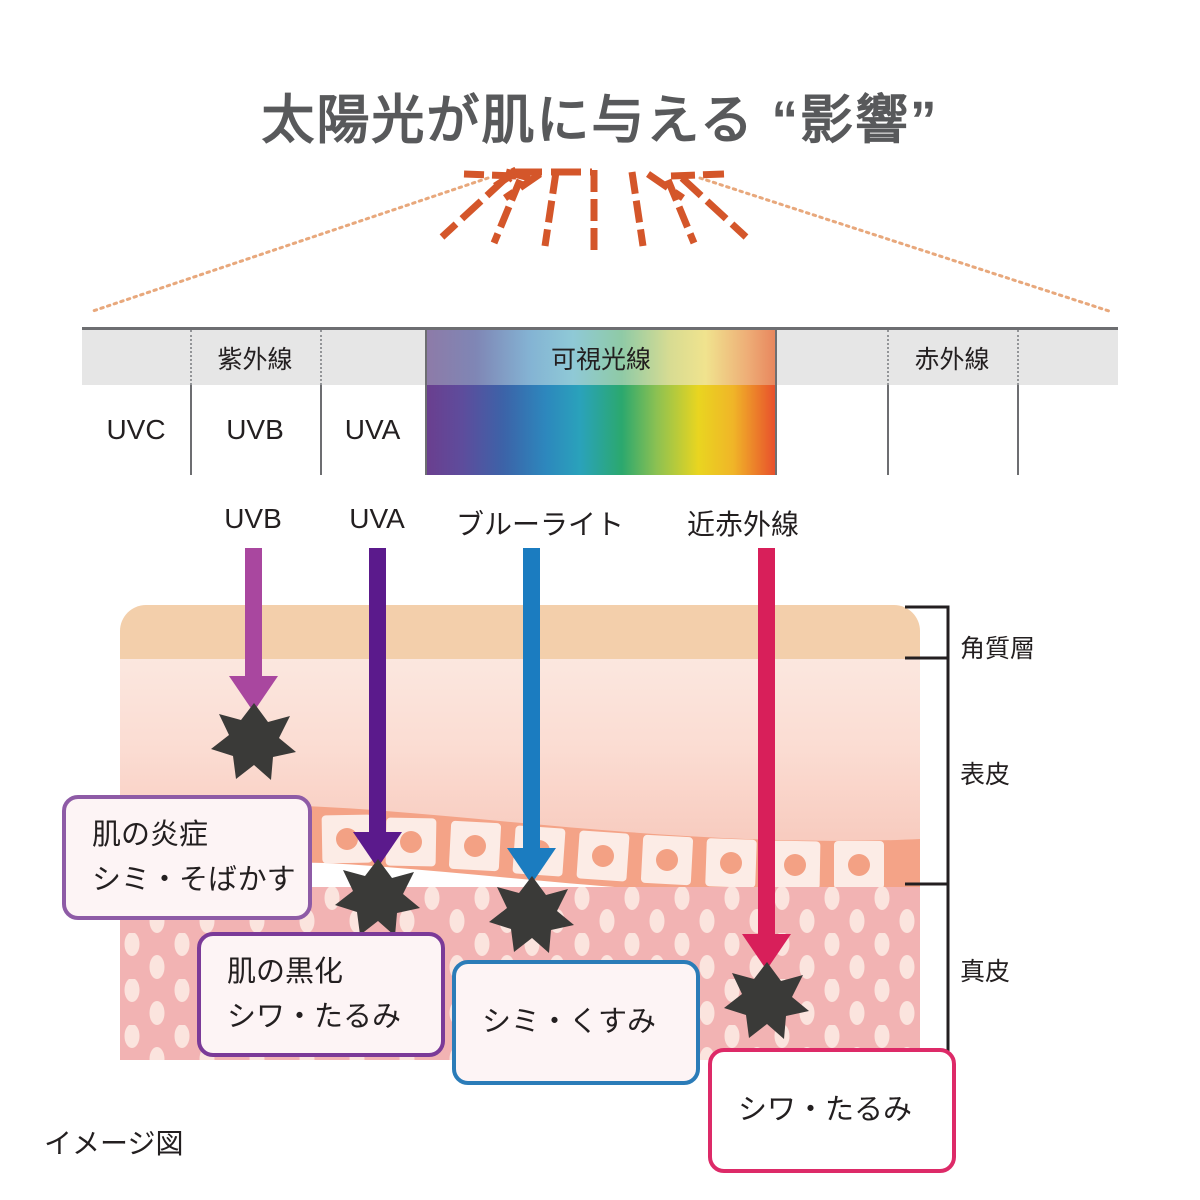 The image size is (1200, 1200). I want to click on body-cell-uvb: UVB, so click(255, 429).